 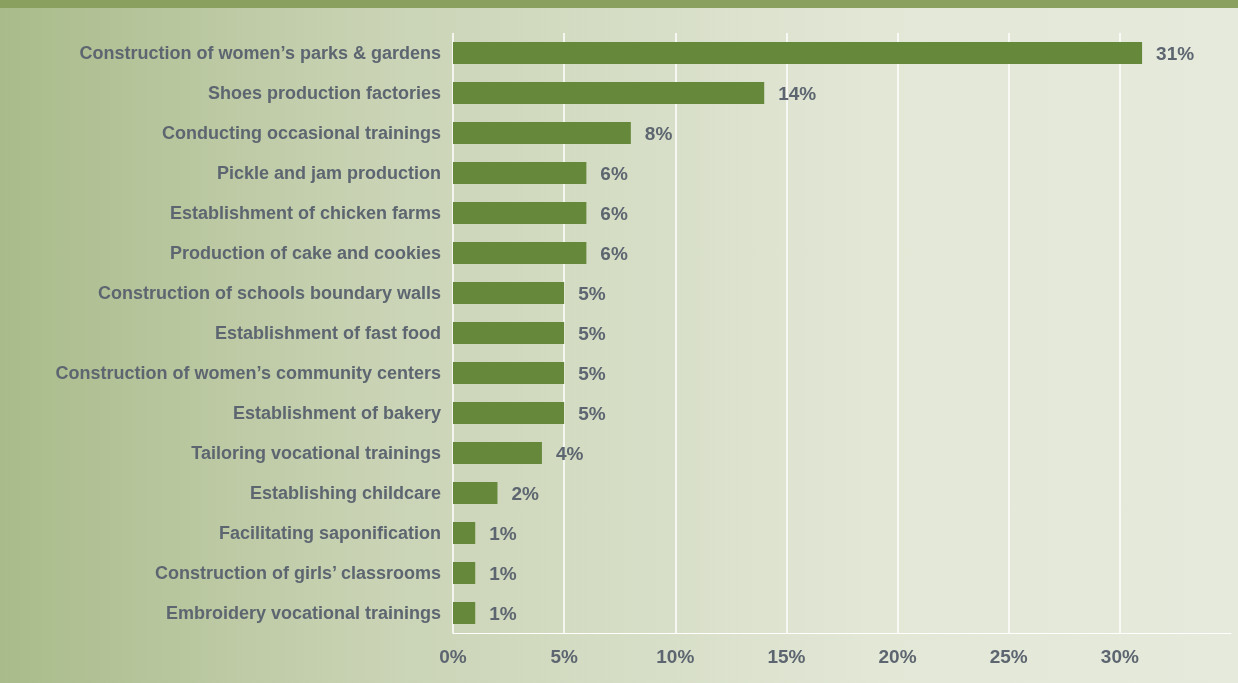 What do you see at coordinates (525, 493) in the screenshot?
I see `data-label: 2%` at bounding box center [525, 493].